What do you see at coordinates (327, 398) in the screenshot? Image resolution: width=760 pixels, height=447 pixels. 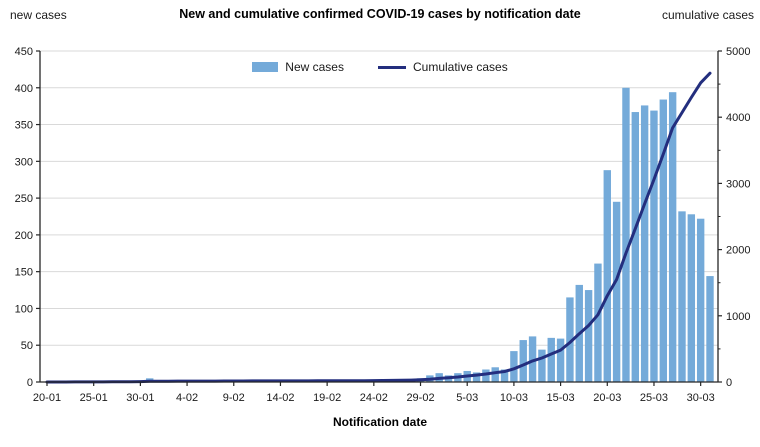 I see `tick-label: 19-02` at bounding box center [327, 398].